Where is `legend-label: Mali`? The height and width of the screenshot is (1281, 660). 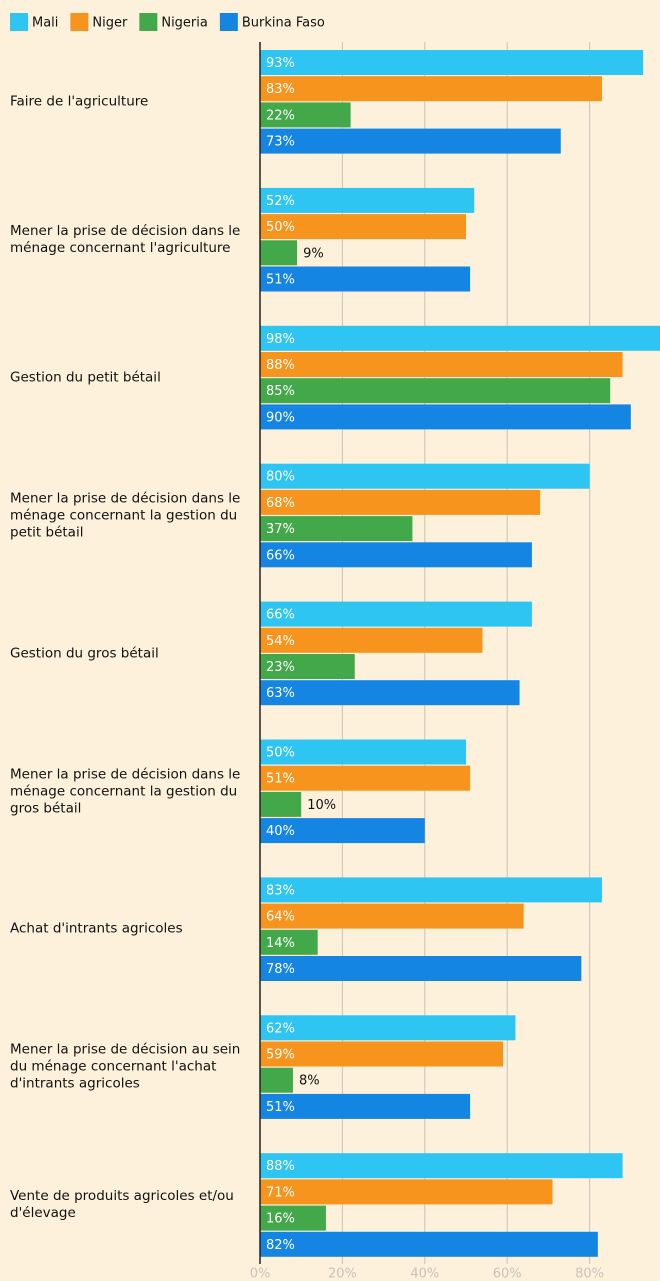 legend-label: Mali is located at coordinates (45, 23).